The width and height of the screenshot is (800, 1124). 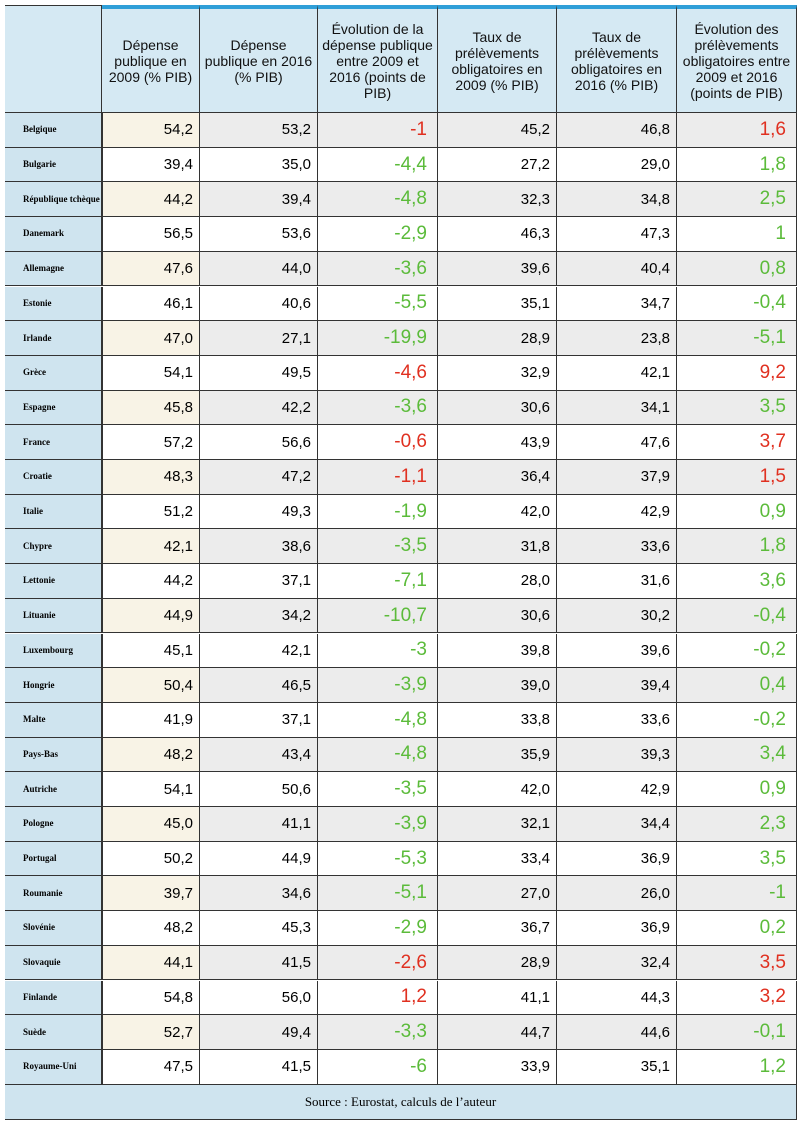 What do you see at coordinates (737, 824) in the screenshot?
I see `evolution-value: 2,3` at bounding box center [737, 824].